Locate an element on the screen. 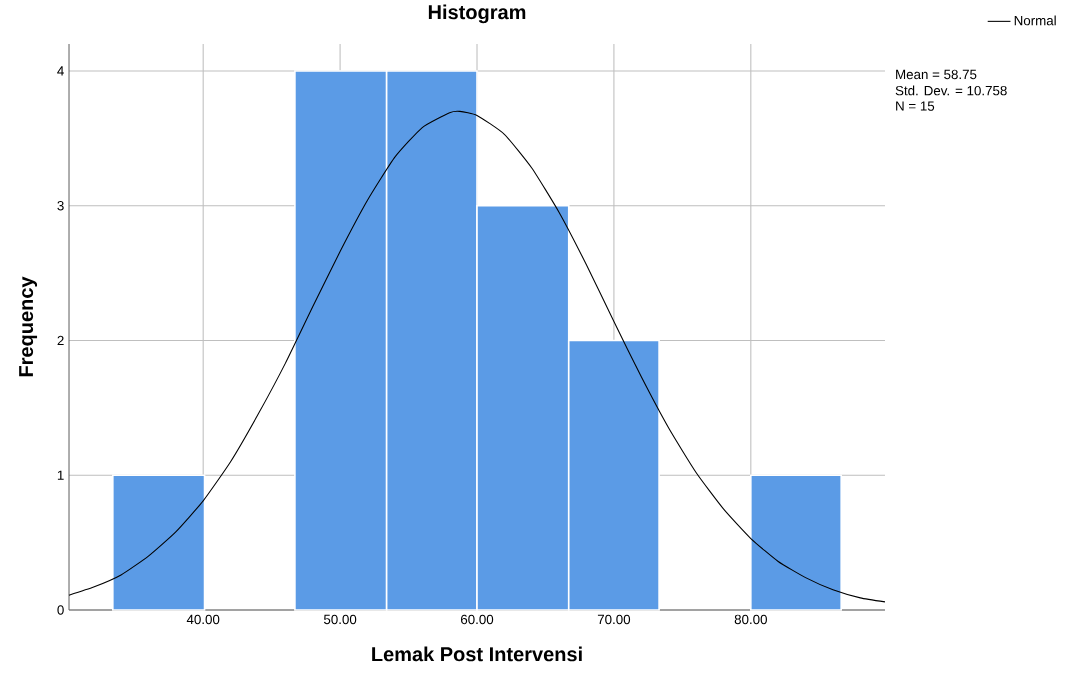  y-tick-label: 4 is located at coordinates (60, 71).